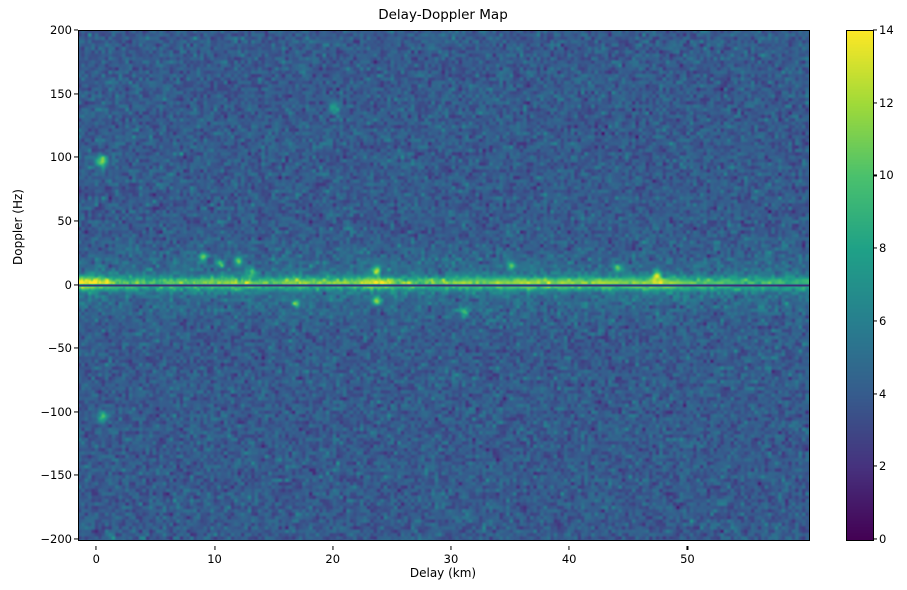 The image size is (907, 590). What do you see at coordinates (59, 348) in the screenshot?
I see `y-axis-tick-label: −50` at bounding box center [59, 348].